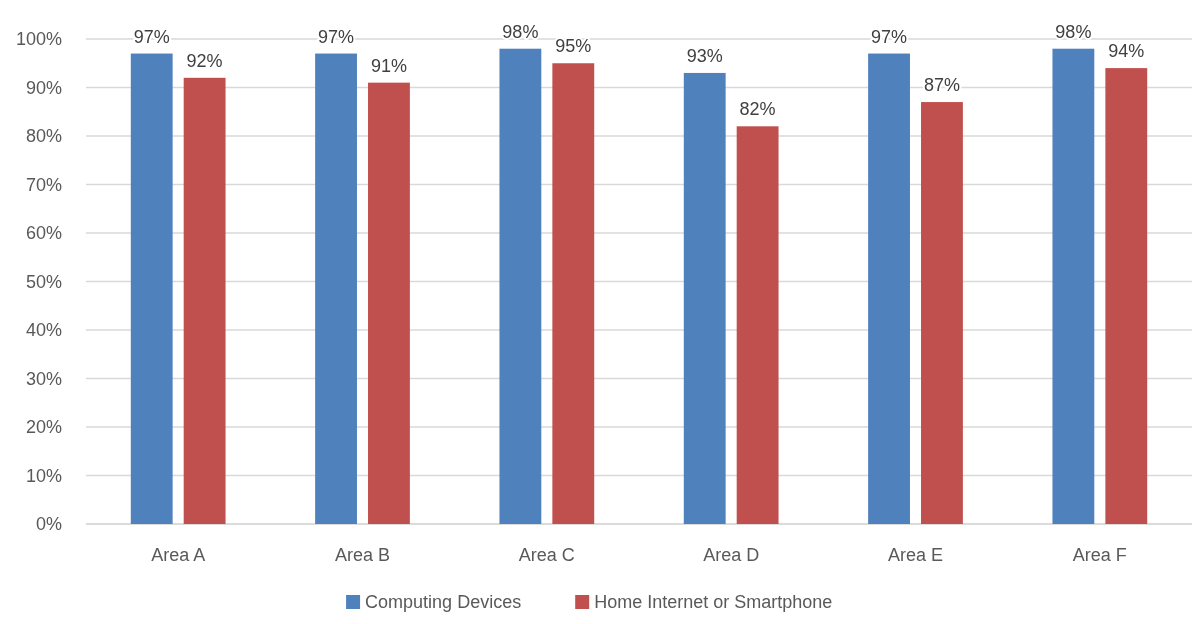  What do you see at coordinates (443, 602) in the screenshot?
I see `legend-label: Computing Devices` at bounding box center [443, 602].